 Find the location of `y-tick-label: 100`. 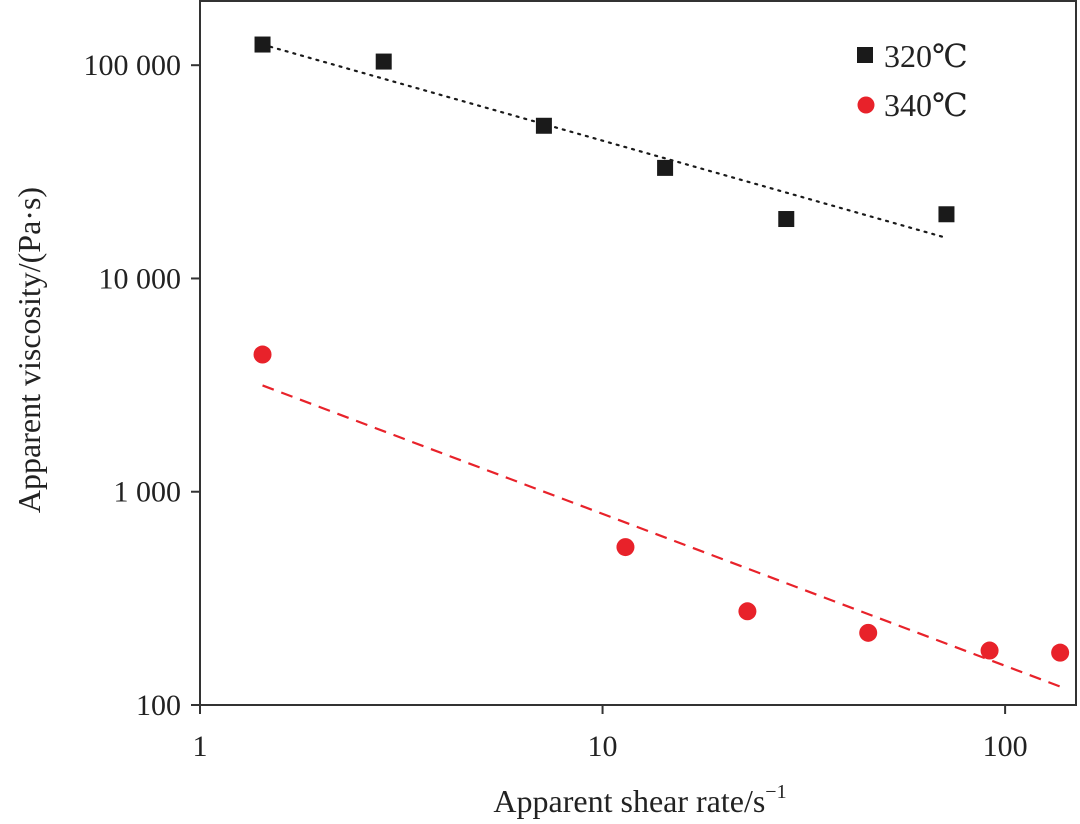

y-tick-label: 100 is located at coordinates (158, 705).